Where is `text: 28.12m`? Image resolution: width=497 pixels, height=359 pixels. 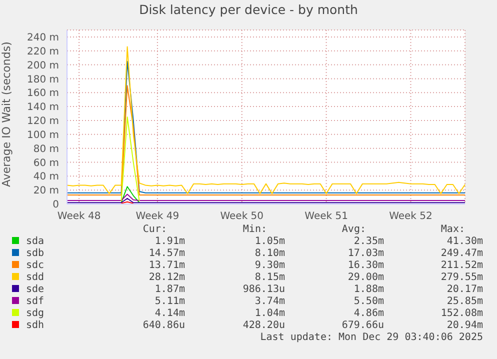
text: 28.12m is located at coordinates (166, 278).